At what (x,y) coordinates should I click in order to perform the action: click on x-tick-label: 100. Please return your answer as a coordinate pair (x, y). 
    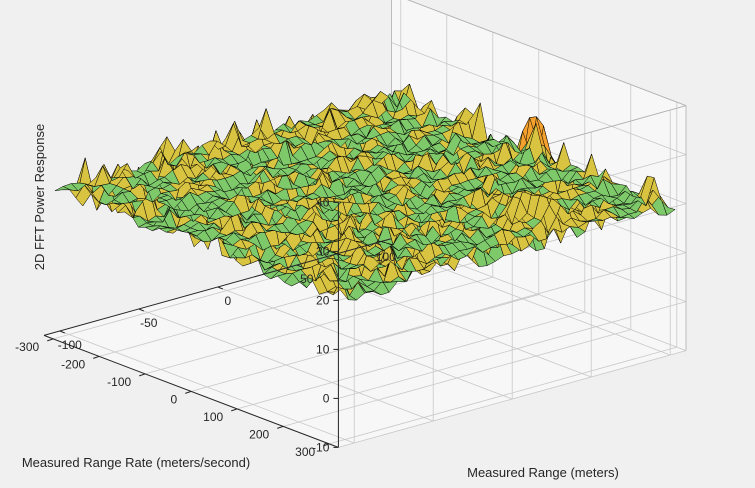
    Looking at the image, I should click on (386, 257).